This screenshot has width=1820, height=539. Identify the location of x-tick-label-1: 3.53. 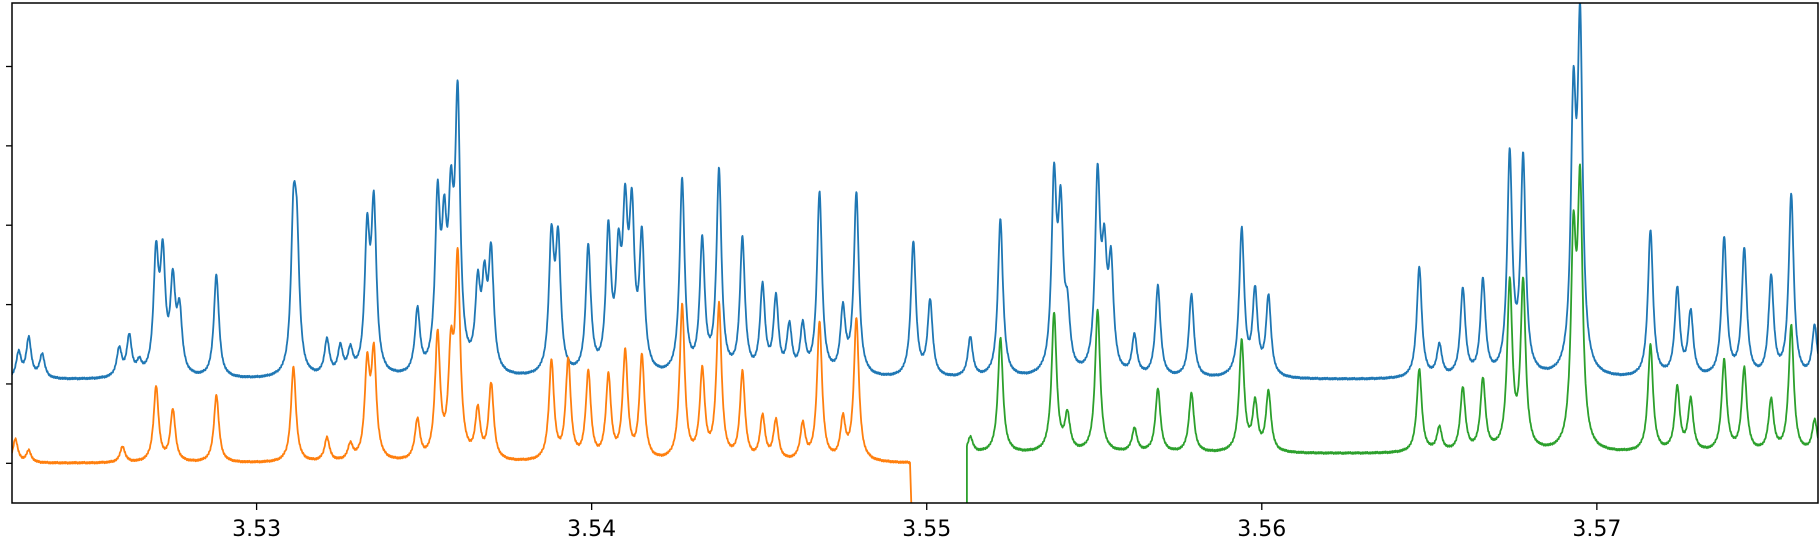
(256, 528).